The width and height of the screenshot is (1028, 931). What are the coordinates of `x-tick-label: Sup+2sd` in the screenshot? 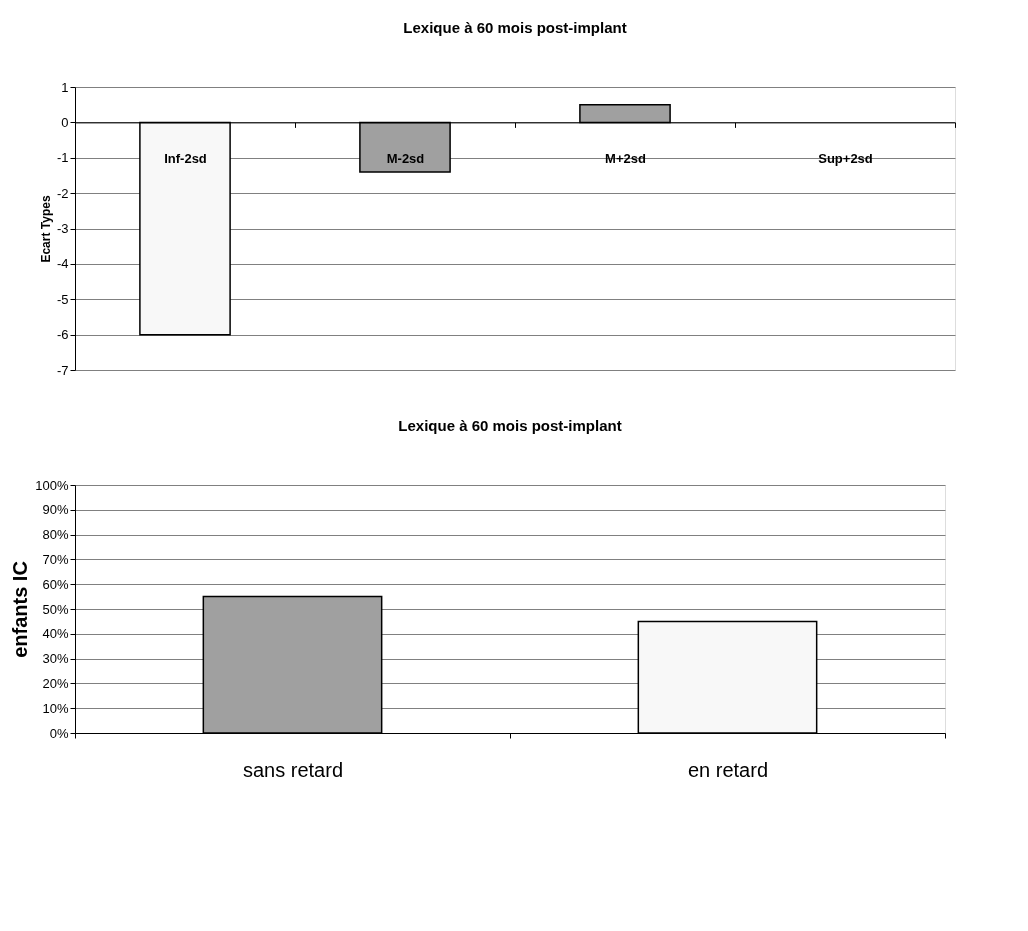 It's located at (845, 158).